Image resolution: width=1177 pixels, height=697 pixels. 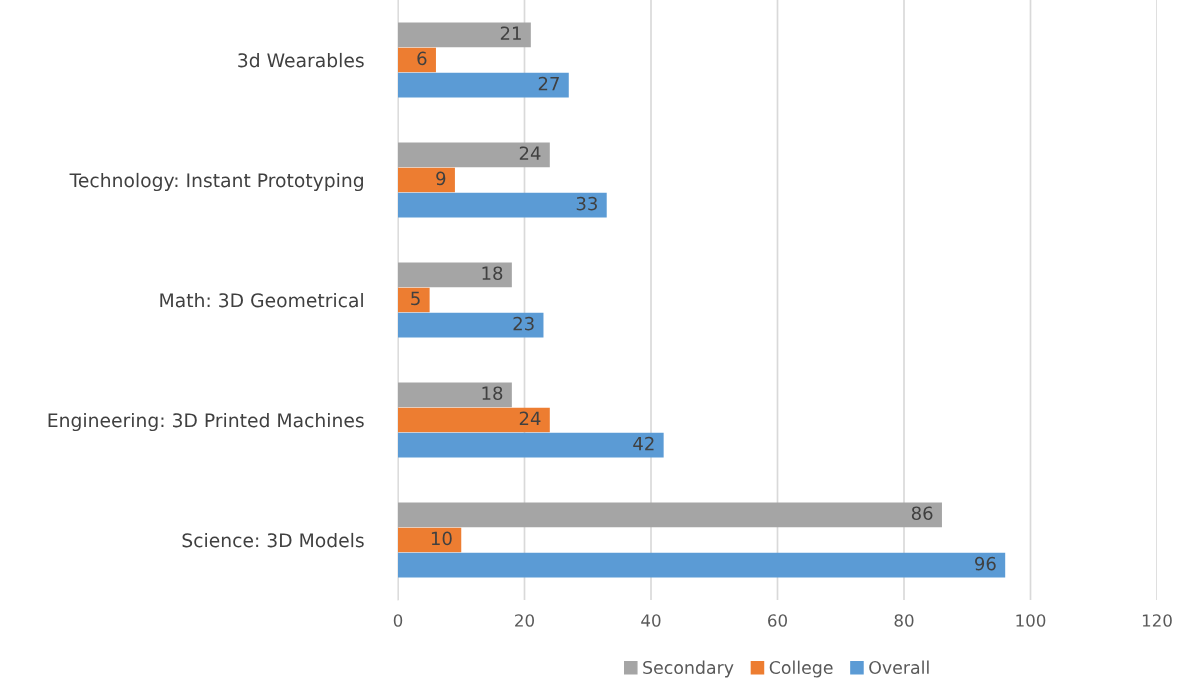 I want to click on data-label: 6, so click(x=422, y=58).